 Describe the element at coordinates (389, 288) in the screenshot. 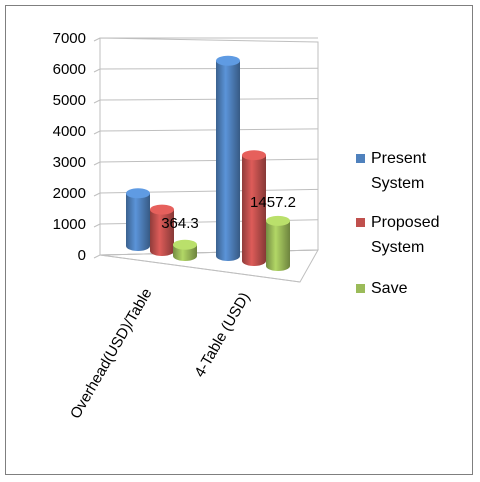

I see `legend-label: Save` at that location.